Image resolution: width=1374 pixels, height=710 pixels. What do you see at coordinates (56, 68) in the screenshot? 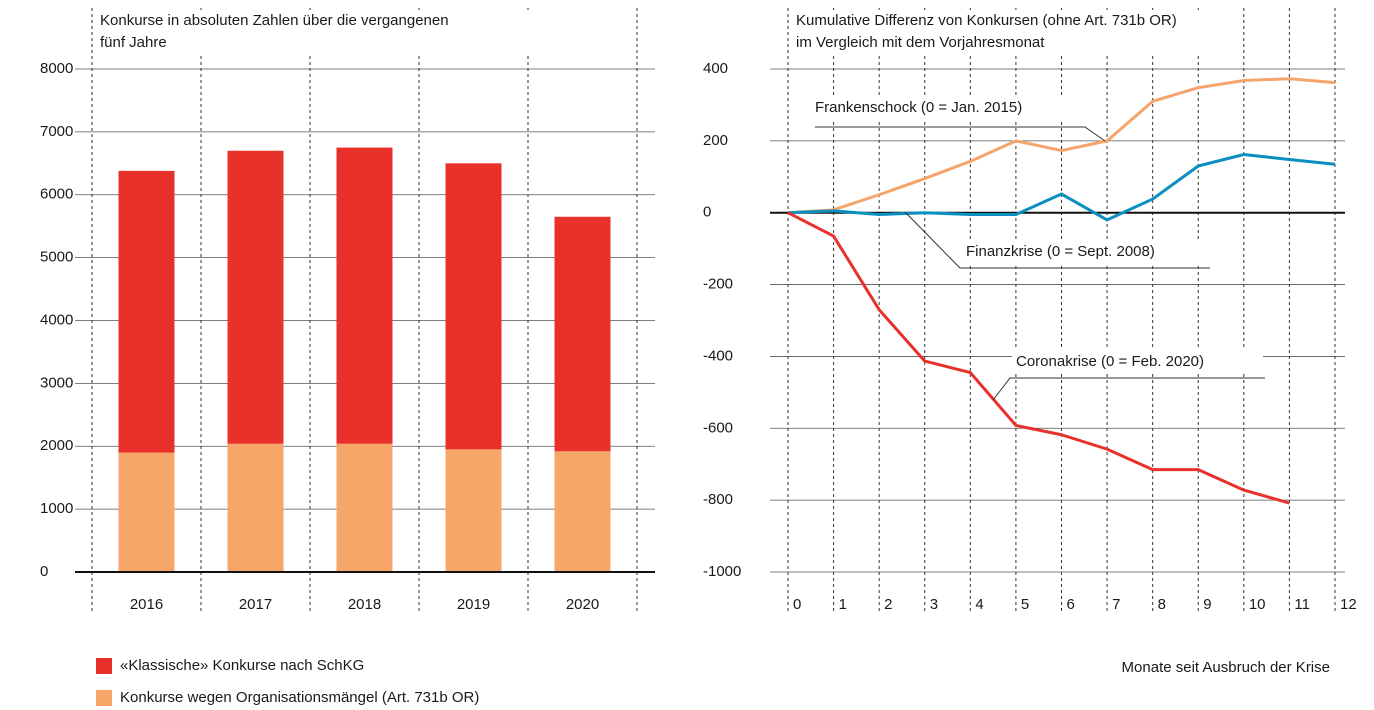
I see `y-tick-label: 8000` at bounding box center [56, 68].